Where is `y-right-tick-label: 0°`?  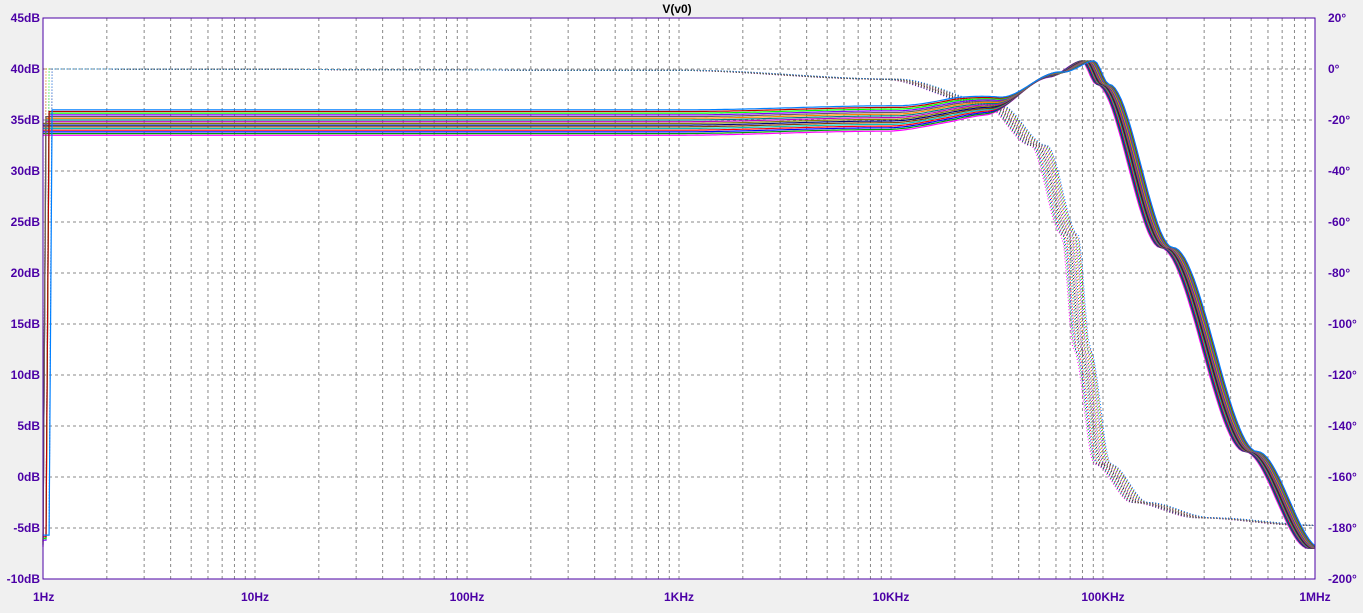 y-right-tick-label: 0° is located at coordinates (1334, 69).